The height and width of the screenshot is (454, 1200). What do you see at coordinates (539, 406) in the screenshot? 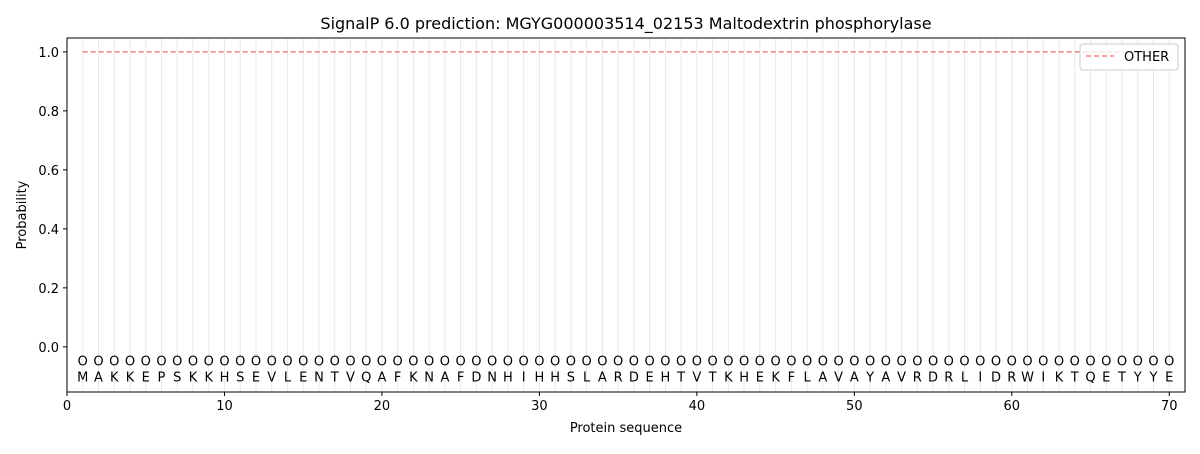
I see `x-tick-label: 30` at bounding box center [539, 406].